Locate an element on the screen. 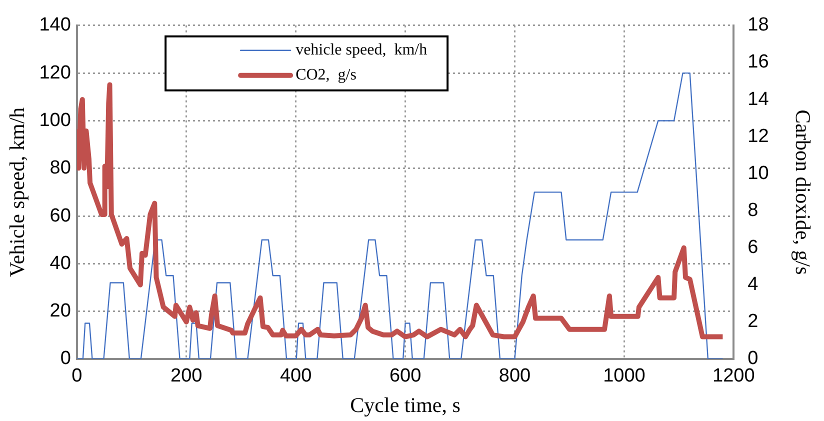 The image size is (824, 421). x-tick-label: 1000 is located at coordinates (624, 376).